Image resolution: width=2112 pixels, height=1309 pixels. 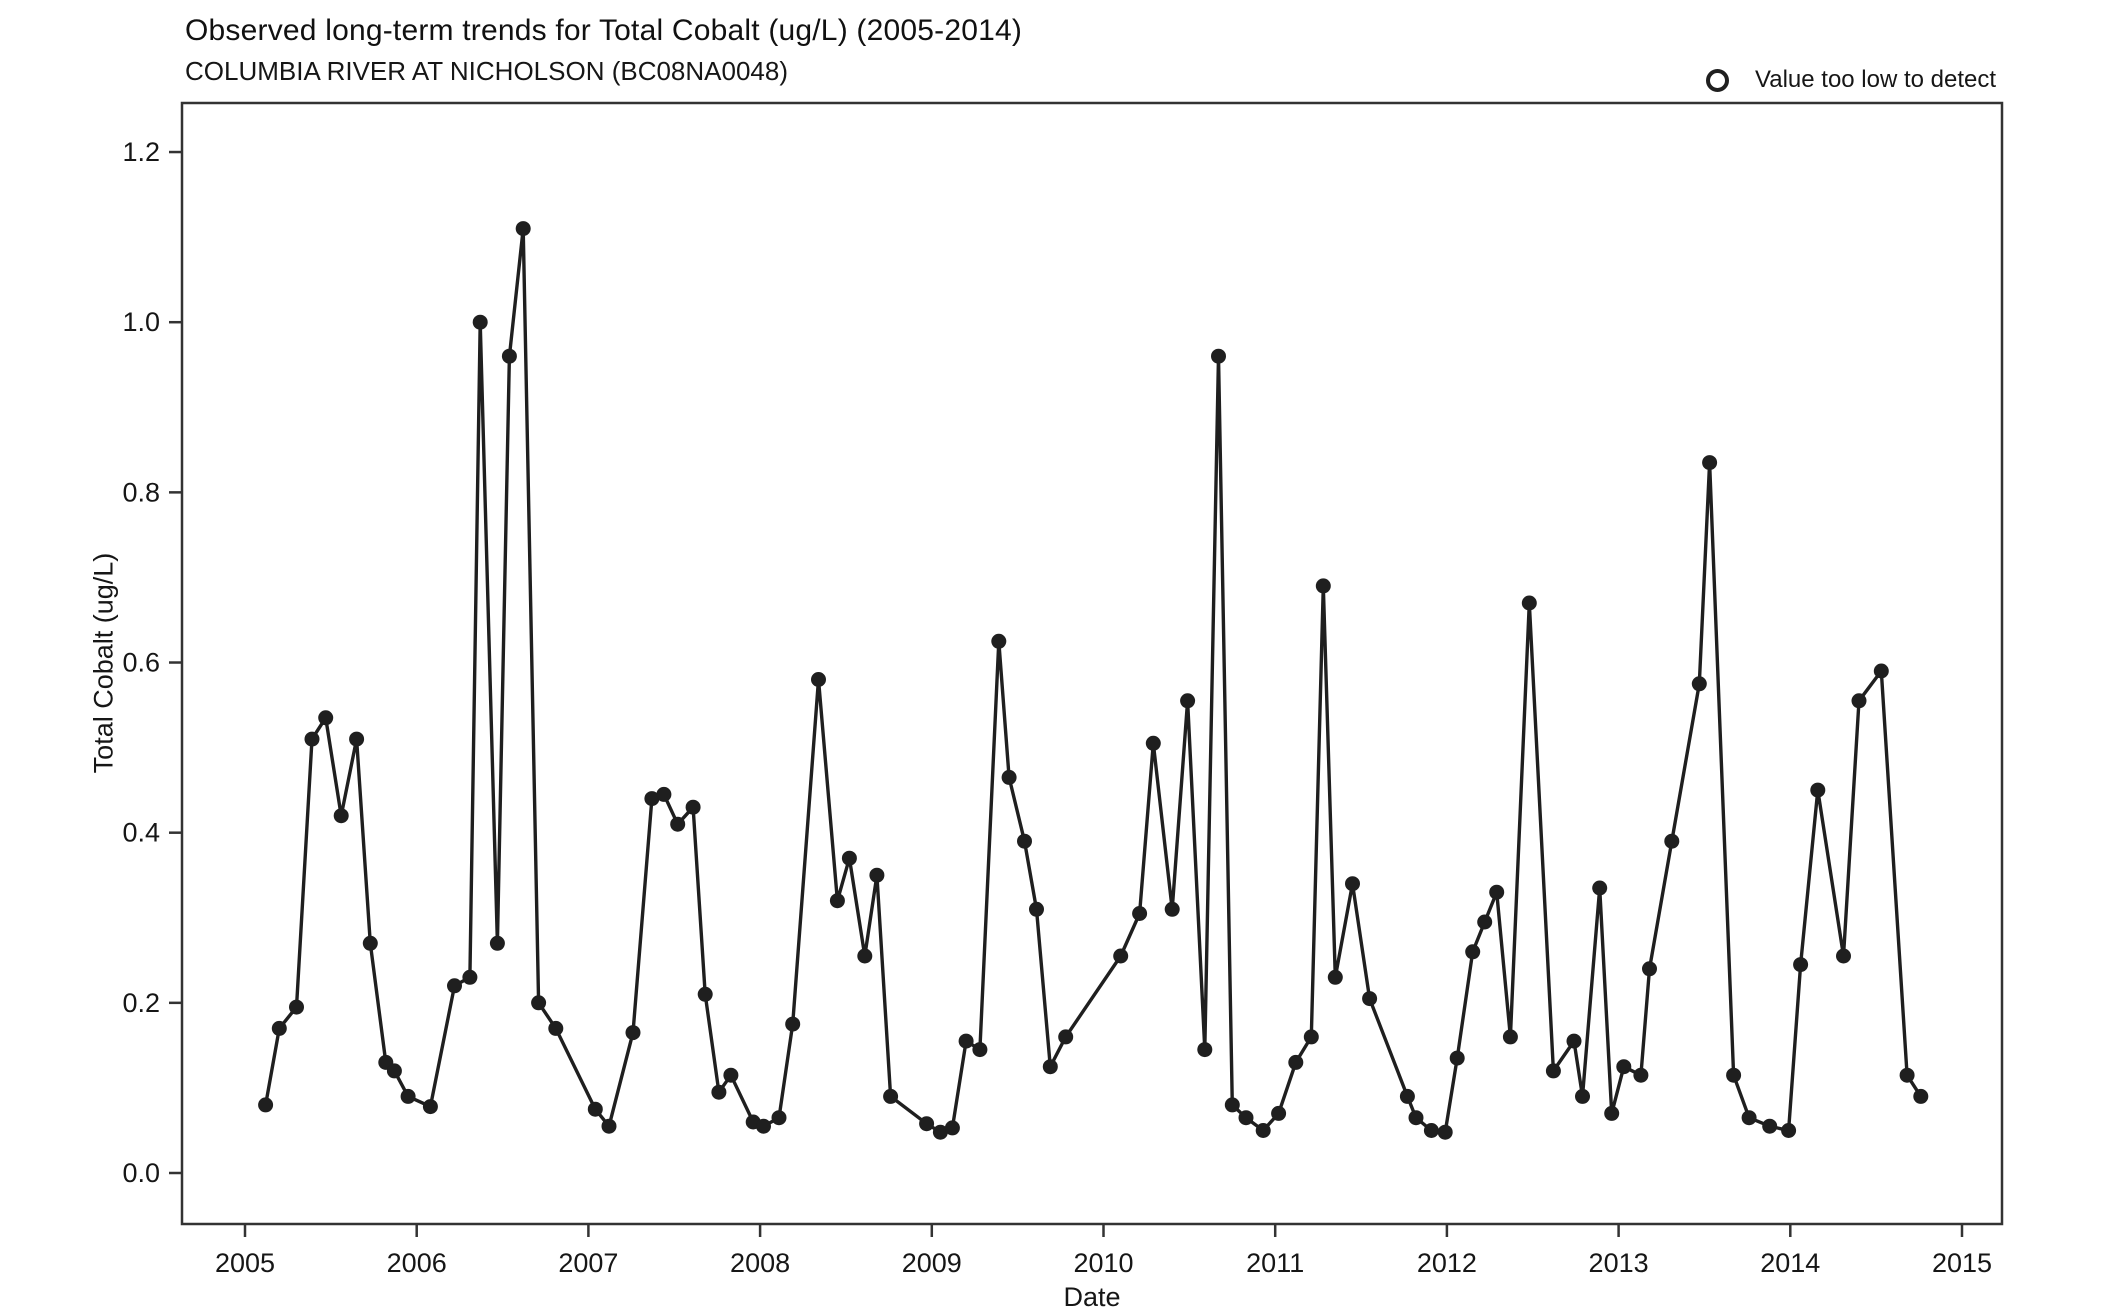 I want to click on x-tick-label: 2005, so click(x=245, y=1263).